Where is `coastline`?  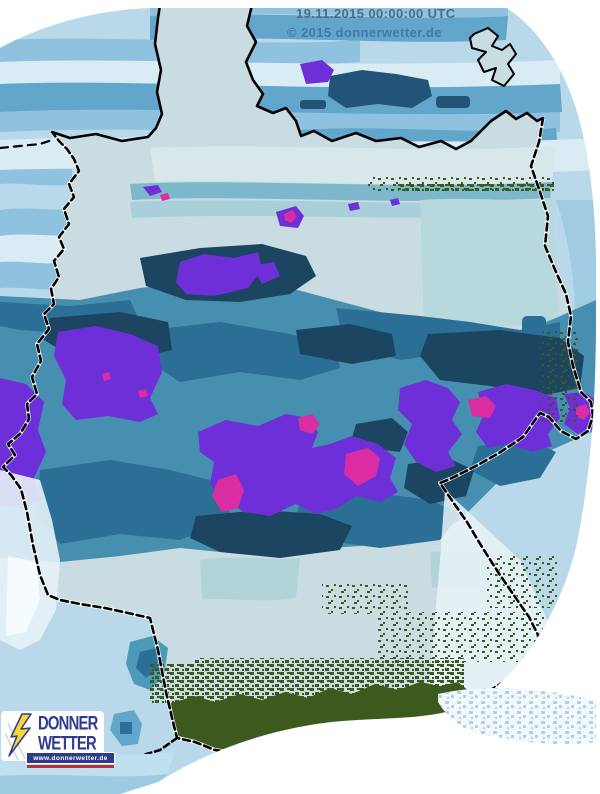 coastline is located at coordinates (297, 79).